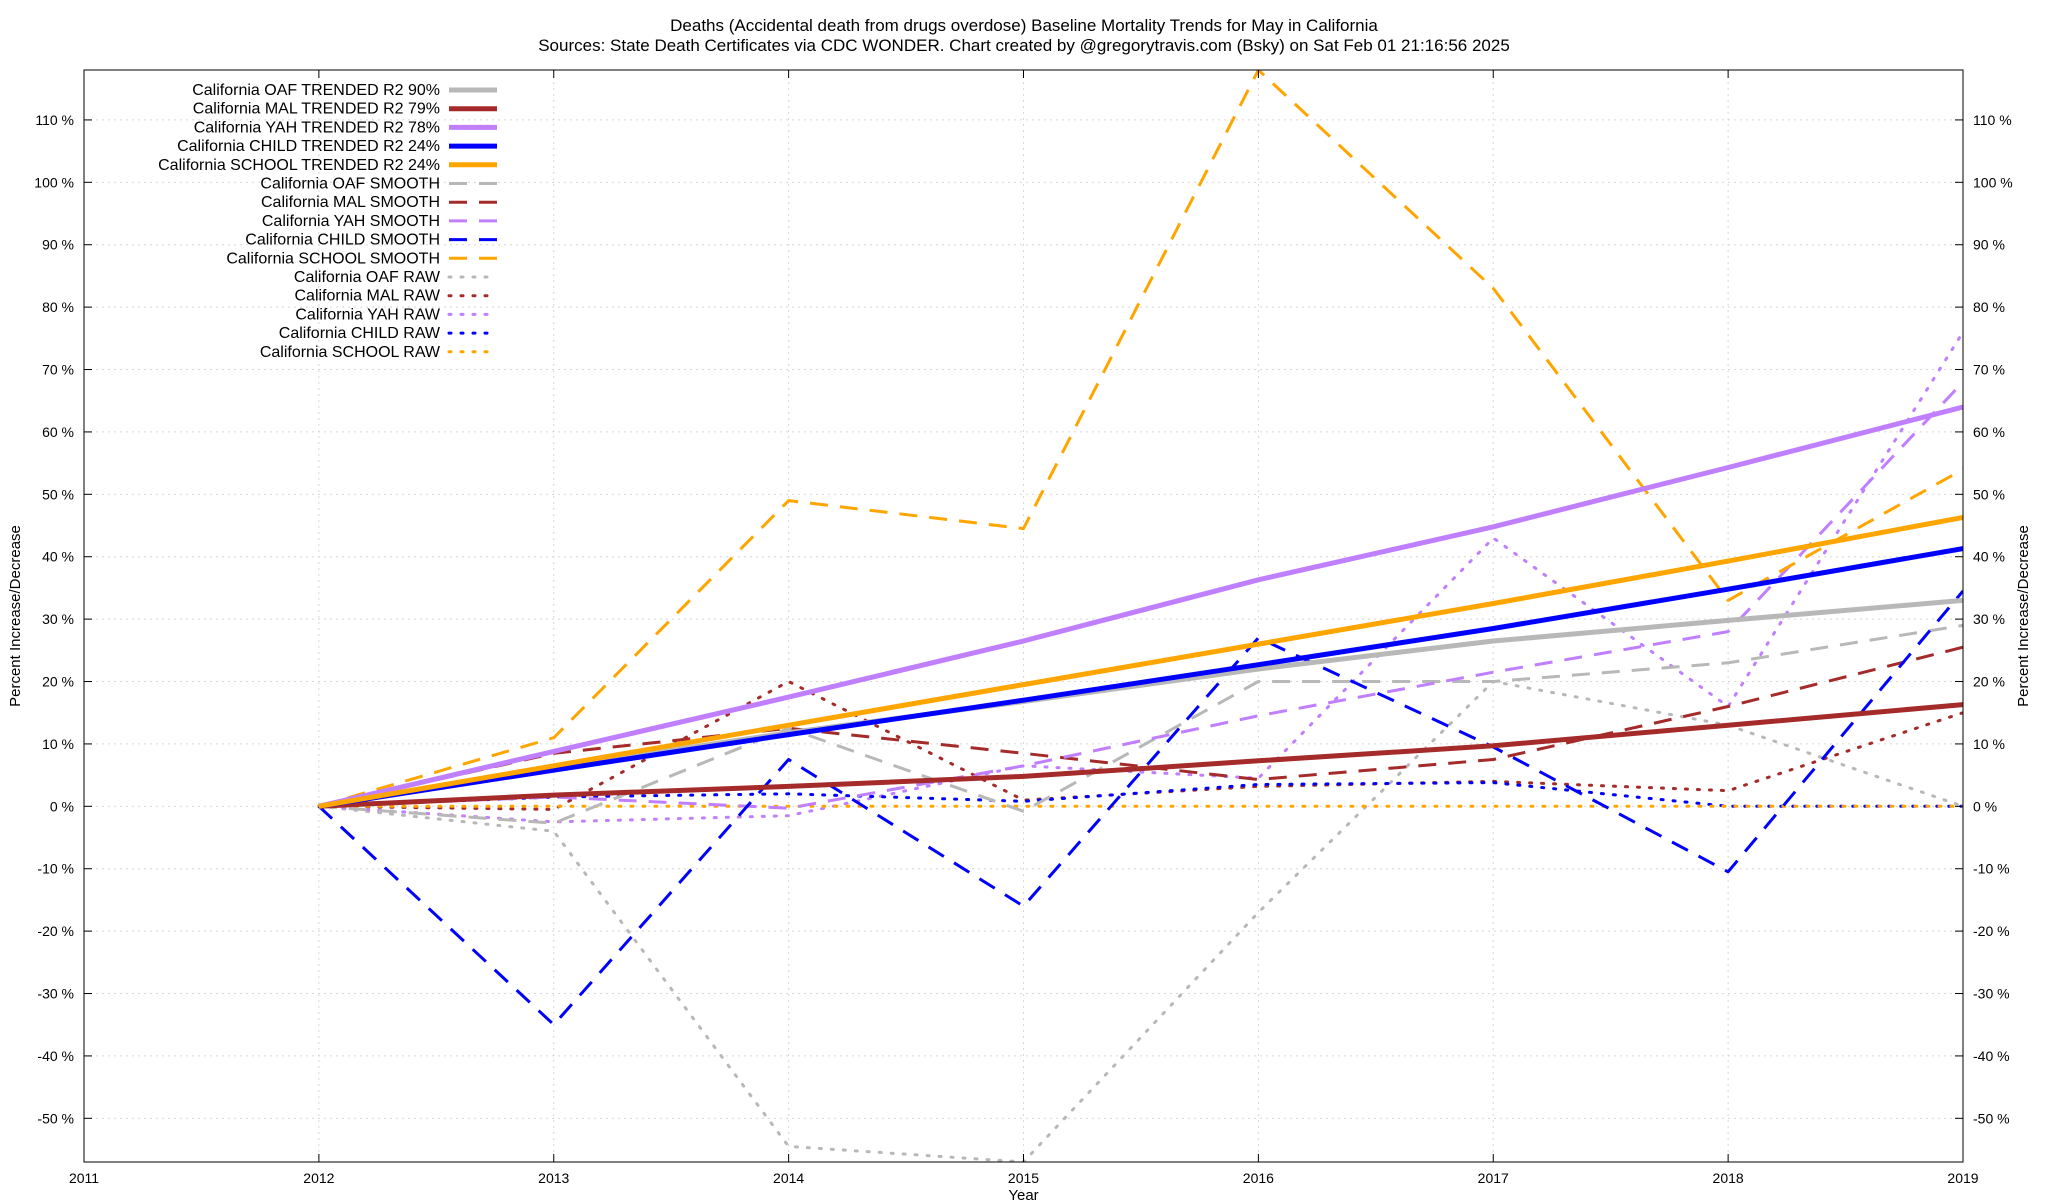 Image resolution: width=2048 pixels, height=1200 pixels. I want to click on y-tick-label-left: 20 %, so click(58, 682).